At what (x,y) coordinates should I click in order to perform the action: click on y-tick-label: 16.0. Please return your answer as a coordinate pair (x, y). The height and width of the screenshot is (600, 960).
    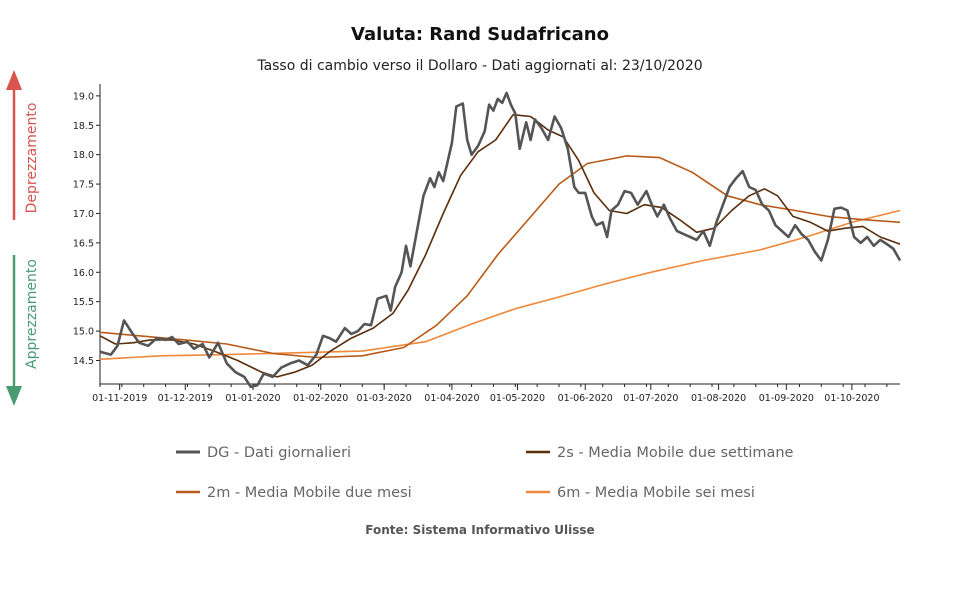
    Looking at the image, I should click on (83, 273).